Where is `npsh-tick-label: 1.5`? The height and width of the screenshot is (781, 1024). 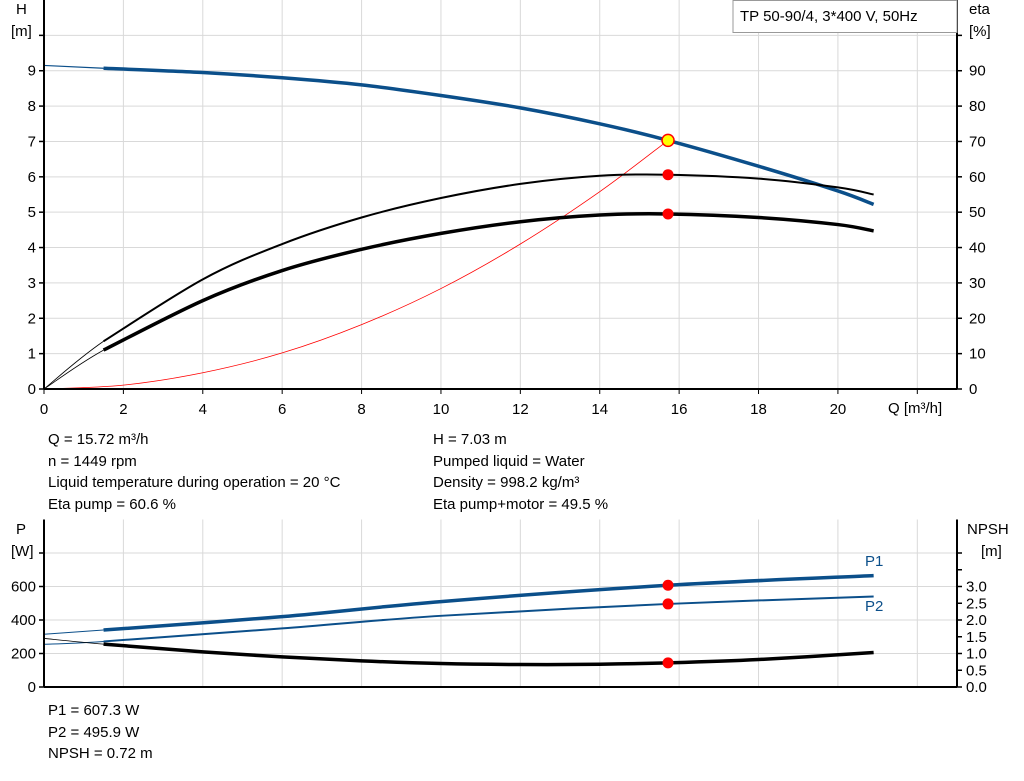 npsh-tick-label: 1.5 is located at coordinates (976, 637).